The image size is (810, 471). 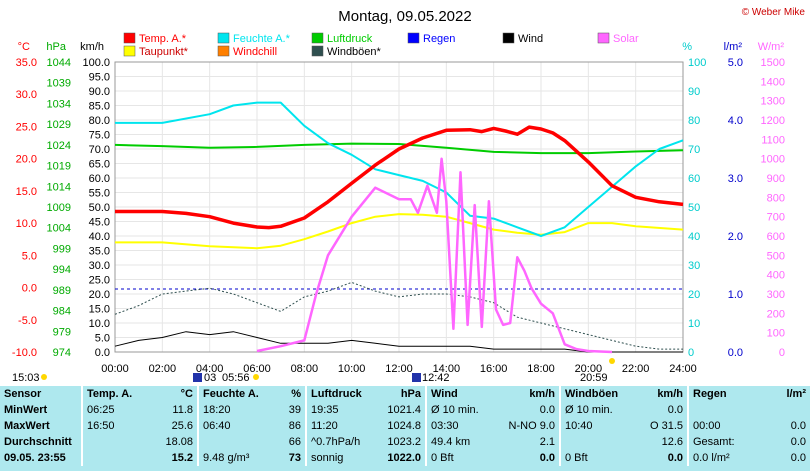 What do you see at coordinates (296, 394) in the screenshot?
I see `table-cell: %` at bounding box center [296, 394].